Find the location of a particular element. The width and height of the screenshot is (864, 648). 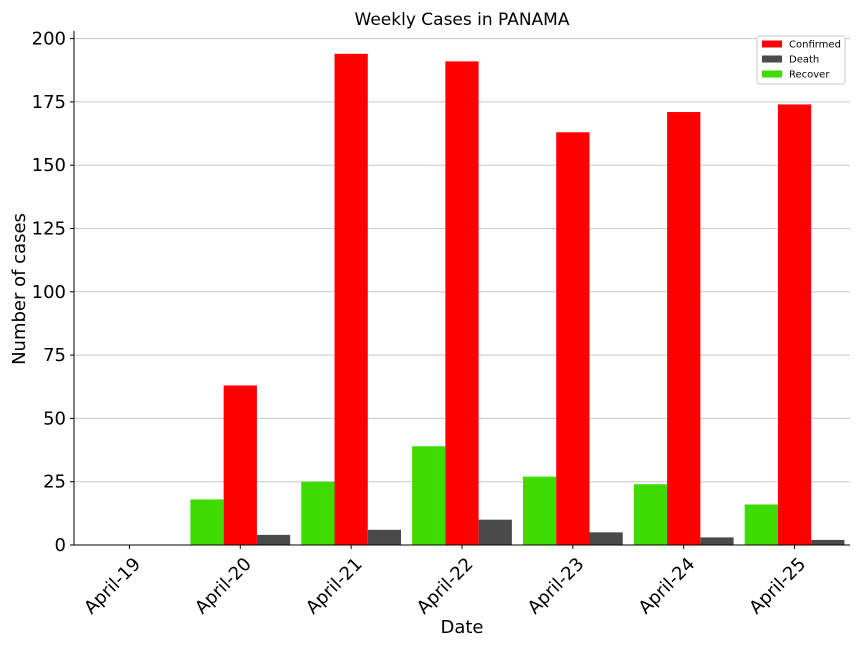

y-tick-label: 50 is located at coordinates (54, 418).